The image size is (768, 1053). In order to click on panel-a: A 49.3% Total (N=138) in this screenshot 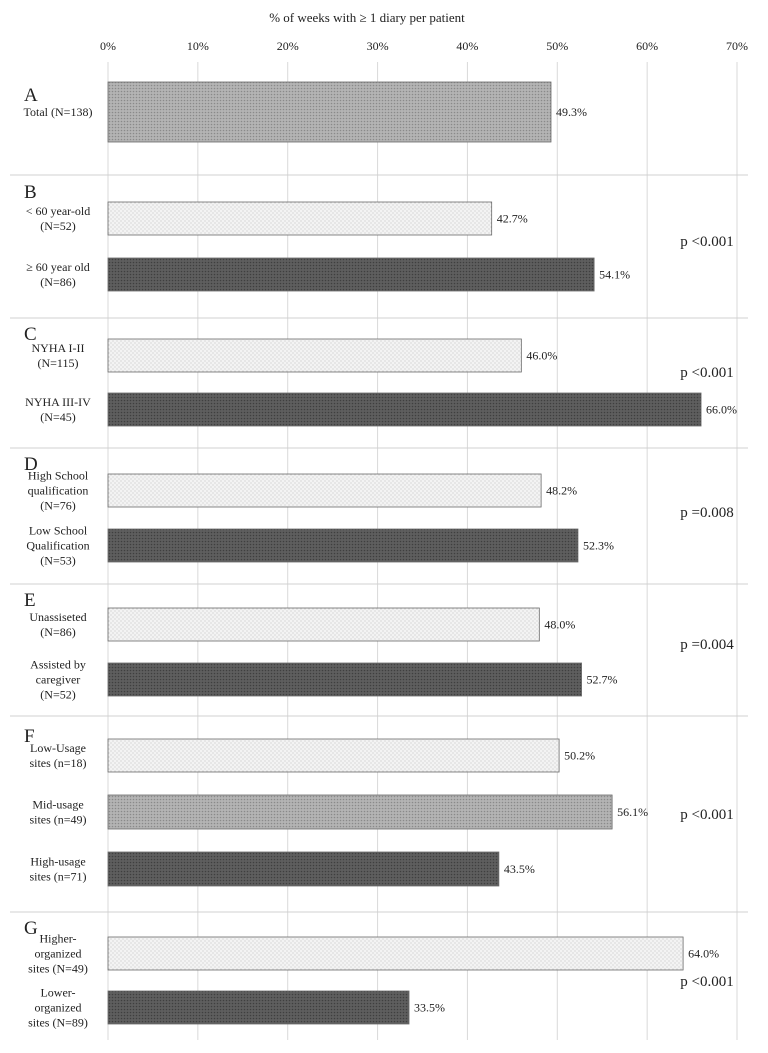, I will do `click(305, 112)`.